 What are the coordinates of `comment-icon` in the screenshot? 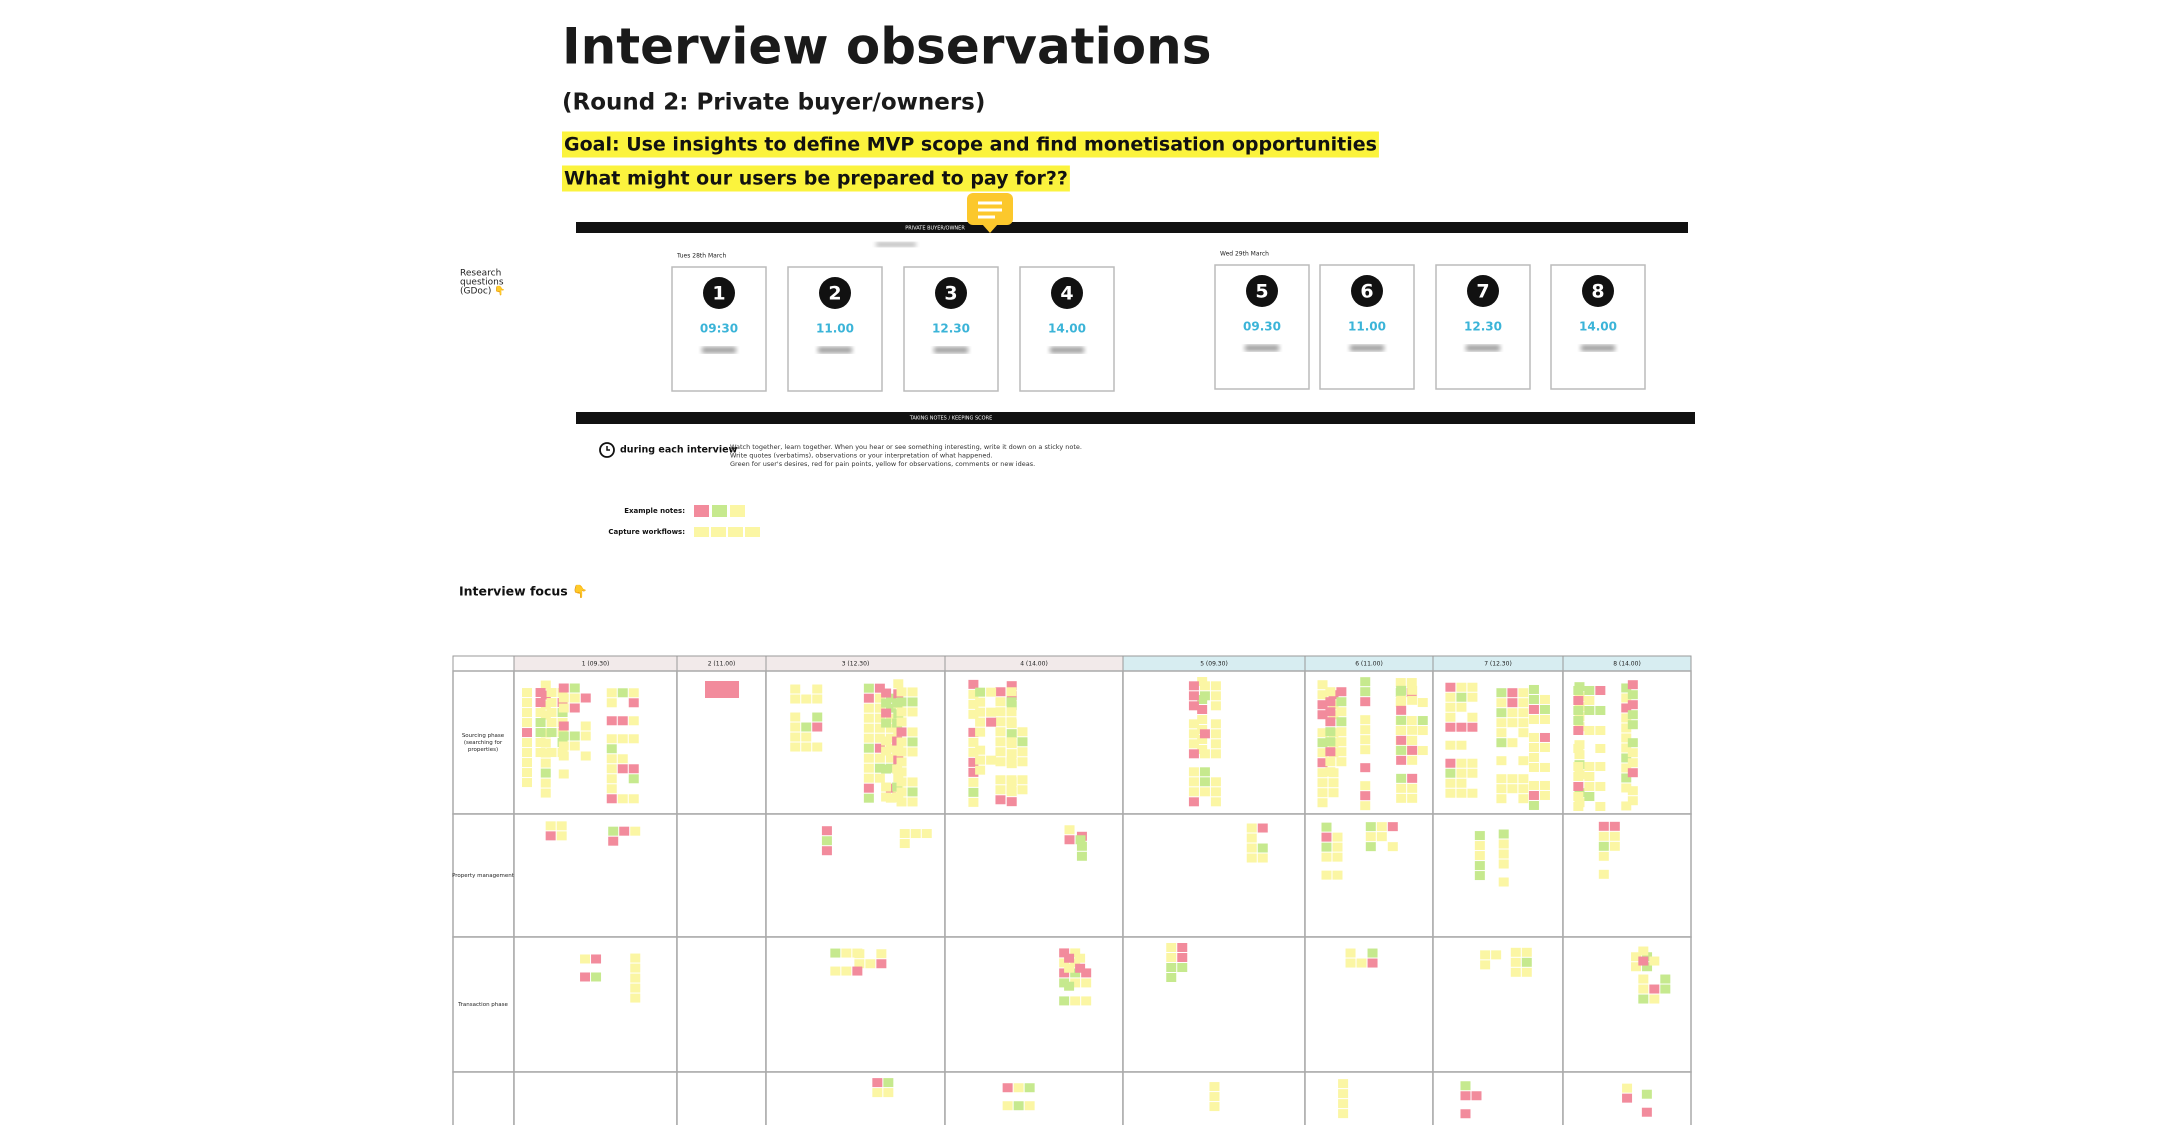 It's located at (990, 213).